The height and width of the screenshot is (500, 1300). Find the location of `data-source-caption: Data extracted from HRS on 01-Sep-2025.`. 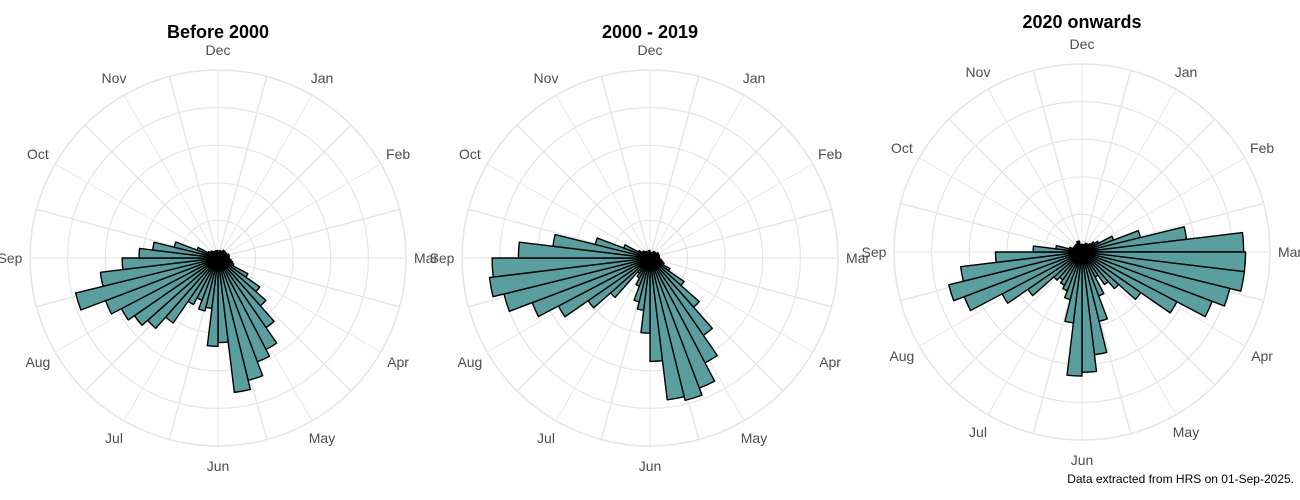

data-source-caption: Data extracted from HRS on 01-Sep-2025. is located at coordinates (1180, 479).